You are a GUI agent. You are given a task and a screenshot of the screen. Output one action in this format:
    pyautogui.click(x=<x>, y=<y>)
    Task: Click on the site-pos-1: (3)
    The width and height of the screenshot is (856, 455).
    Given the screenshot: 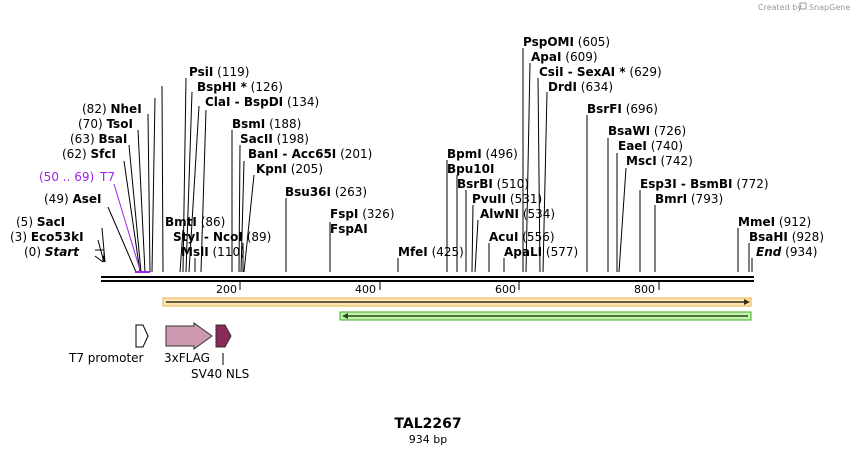 What is the action you would take?
    pyautogui.click(x=18, y=237)
    